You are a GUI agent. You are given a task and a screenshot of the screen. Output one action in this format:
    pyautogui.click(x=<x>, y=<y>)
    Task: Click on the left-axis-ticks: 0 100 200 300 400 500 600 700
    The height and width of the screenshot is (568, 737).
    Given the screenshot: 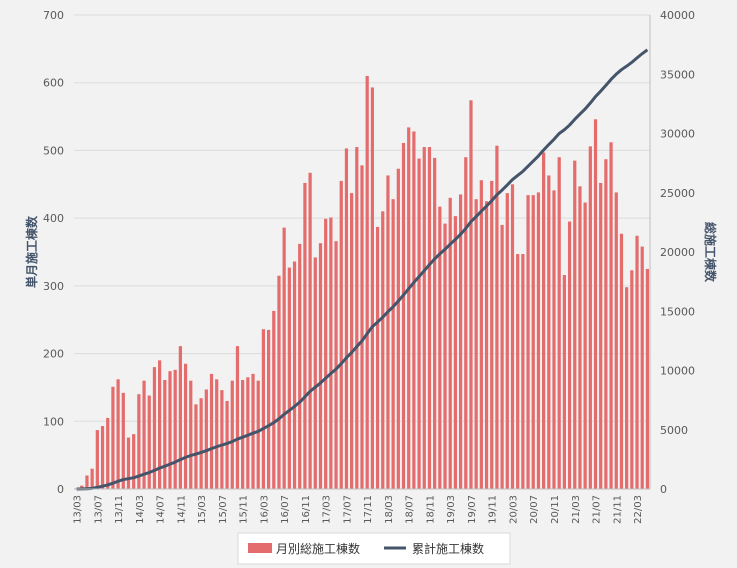 What is the action you would take?
    pyautogui.click(x=53, y=252)
    